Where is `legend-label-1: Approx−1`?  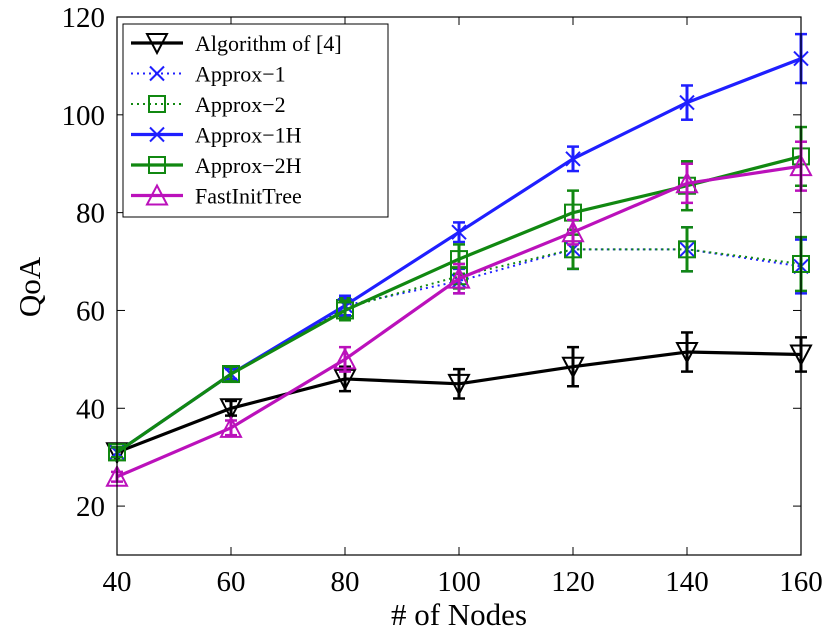 legend-label-1: Approx−1 is located at coordinates (240, 74).